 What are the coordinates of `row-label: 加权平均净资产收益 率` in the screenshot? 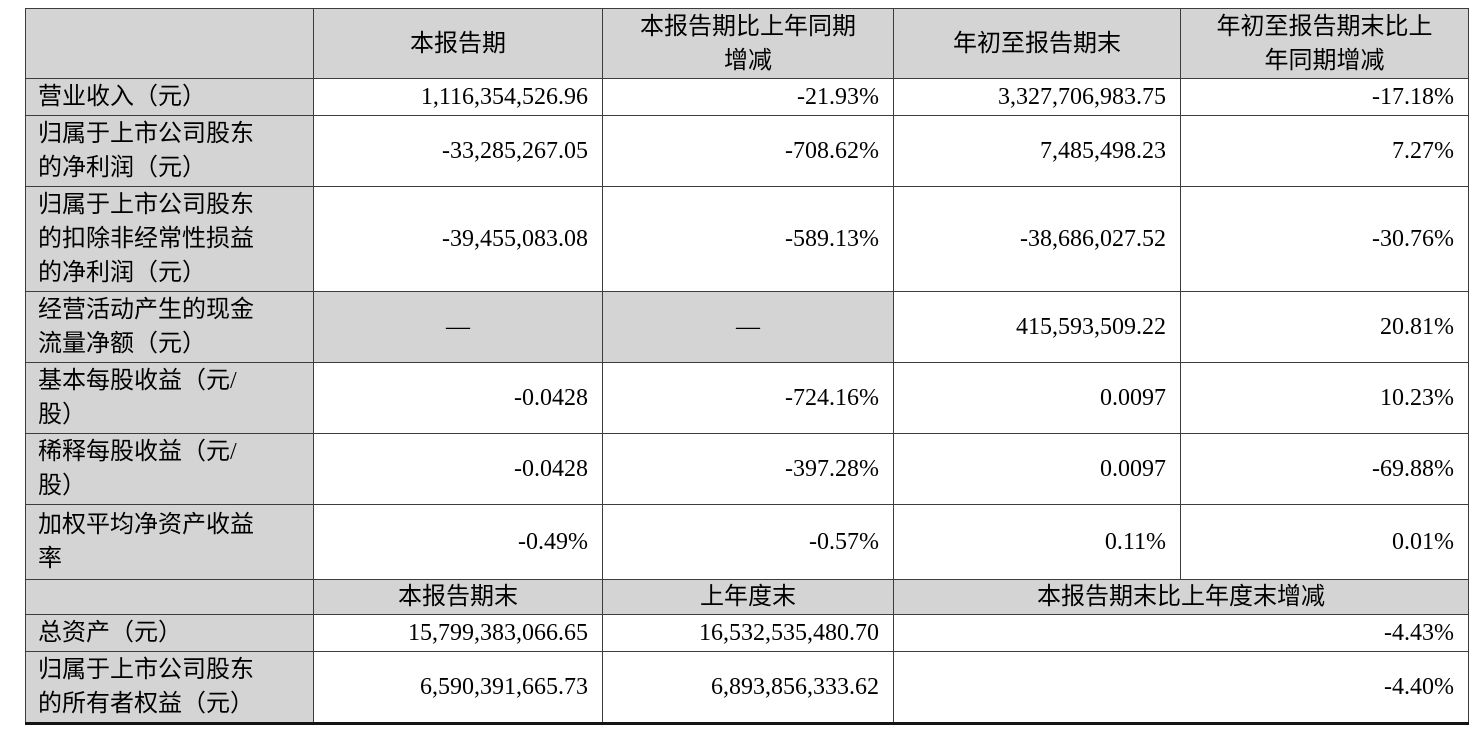 It's located at (169, 542).